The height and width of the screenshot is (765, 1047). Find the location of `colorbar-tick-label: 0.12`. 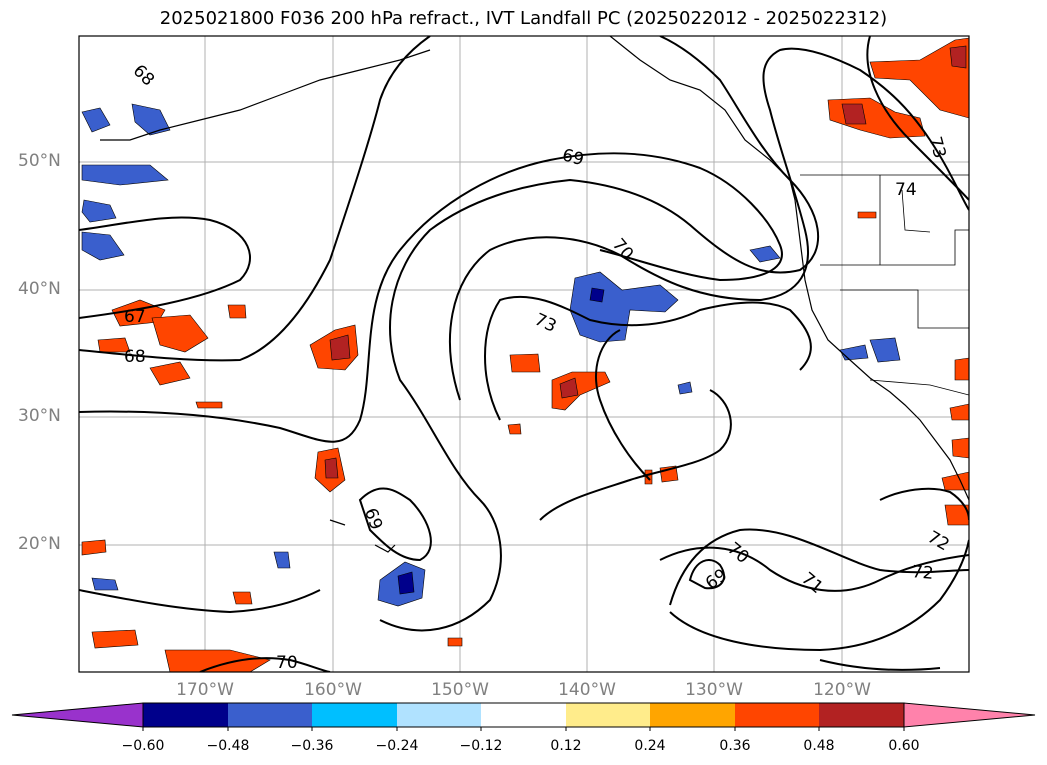

colorbar-tick-label: 0.12 is located at coordinates (566, 746).